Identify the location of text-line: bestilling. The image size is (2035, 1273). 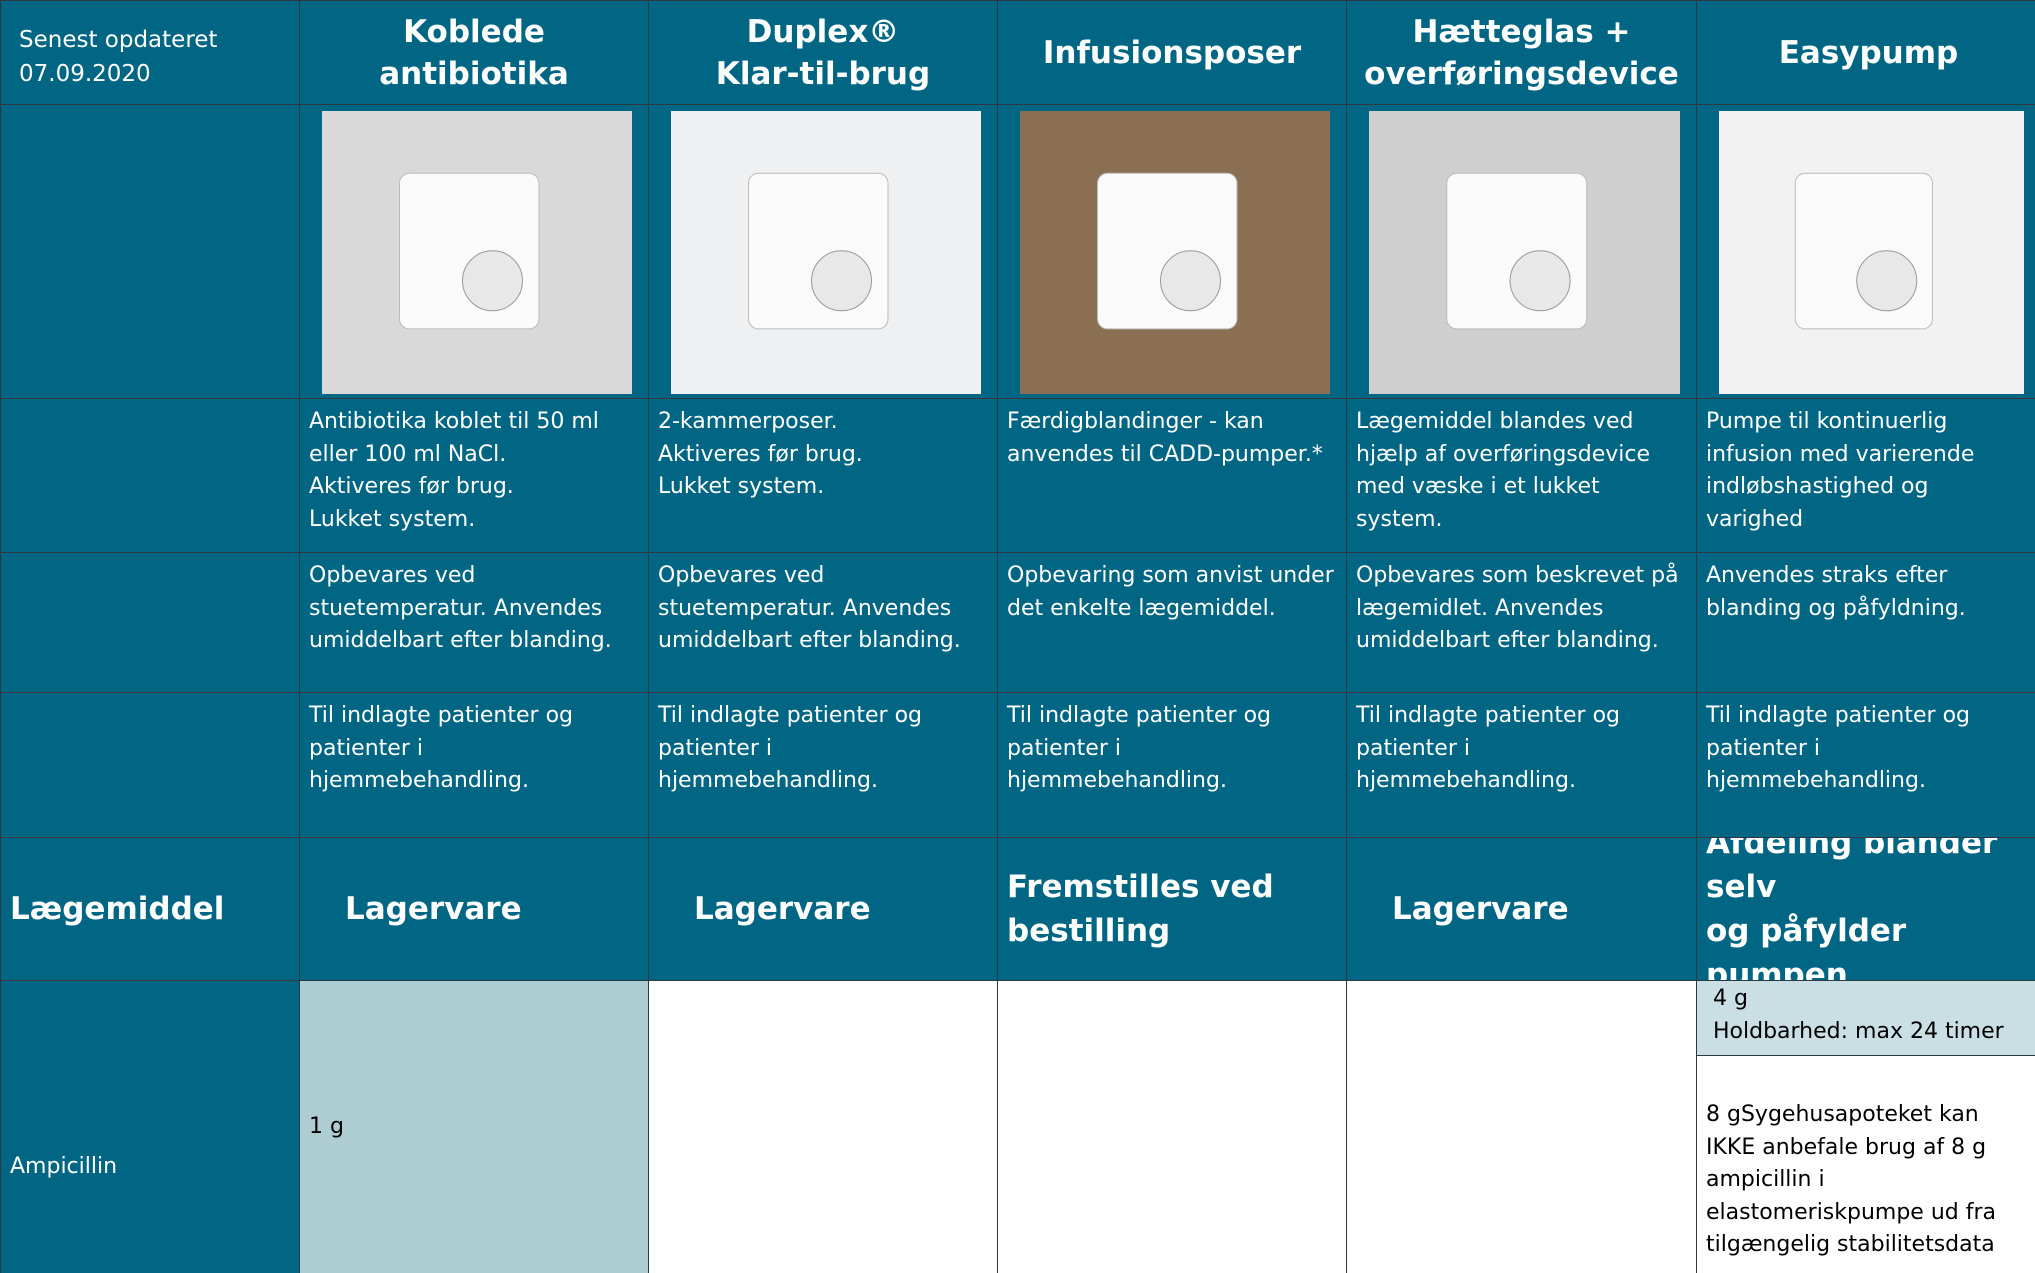
(1089, 931).